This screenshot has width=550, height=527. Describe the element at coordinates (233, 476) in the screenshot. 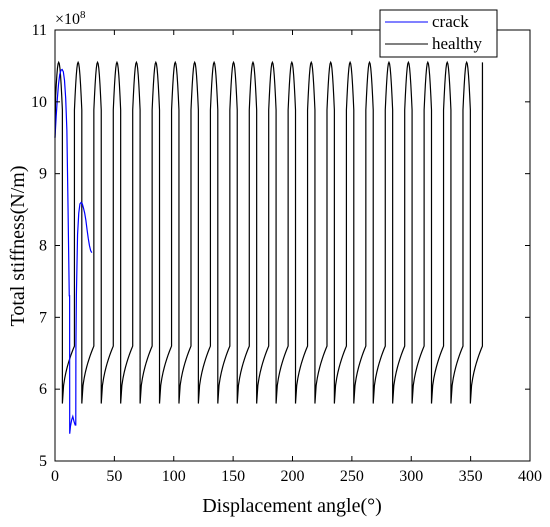

I see `x-tick-label: 150` at that location.